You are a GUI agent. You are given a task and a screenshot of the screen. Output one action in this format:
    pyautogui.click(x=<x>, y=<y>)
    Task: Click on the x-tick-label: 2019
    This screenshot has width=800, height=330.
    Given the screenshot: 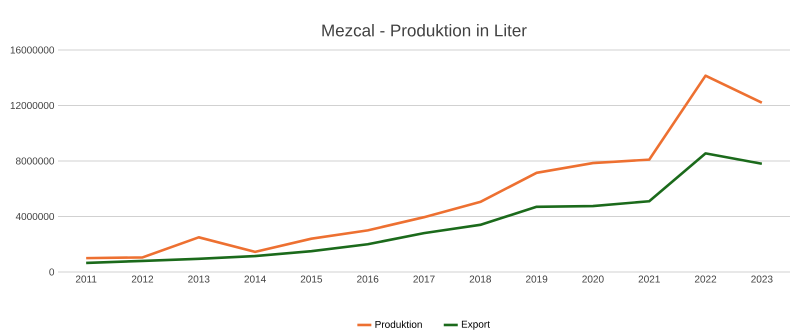 What is the action you would take?
    pyautogui.click(x=537, y=279)
    